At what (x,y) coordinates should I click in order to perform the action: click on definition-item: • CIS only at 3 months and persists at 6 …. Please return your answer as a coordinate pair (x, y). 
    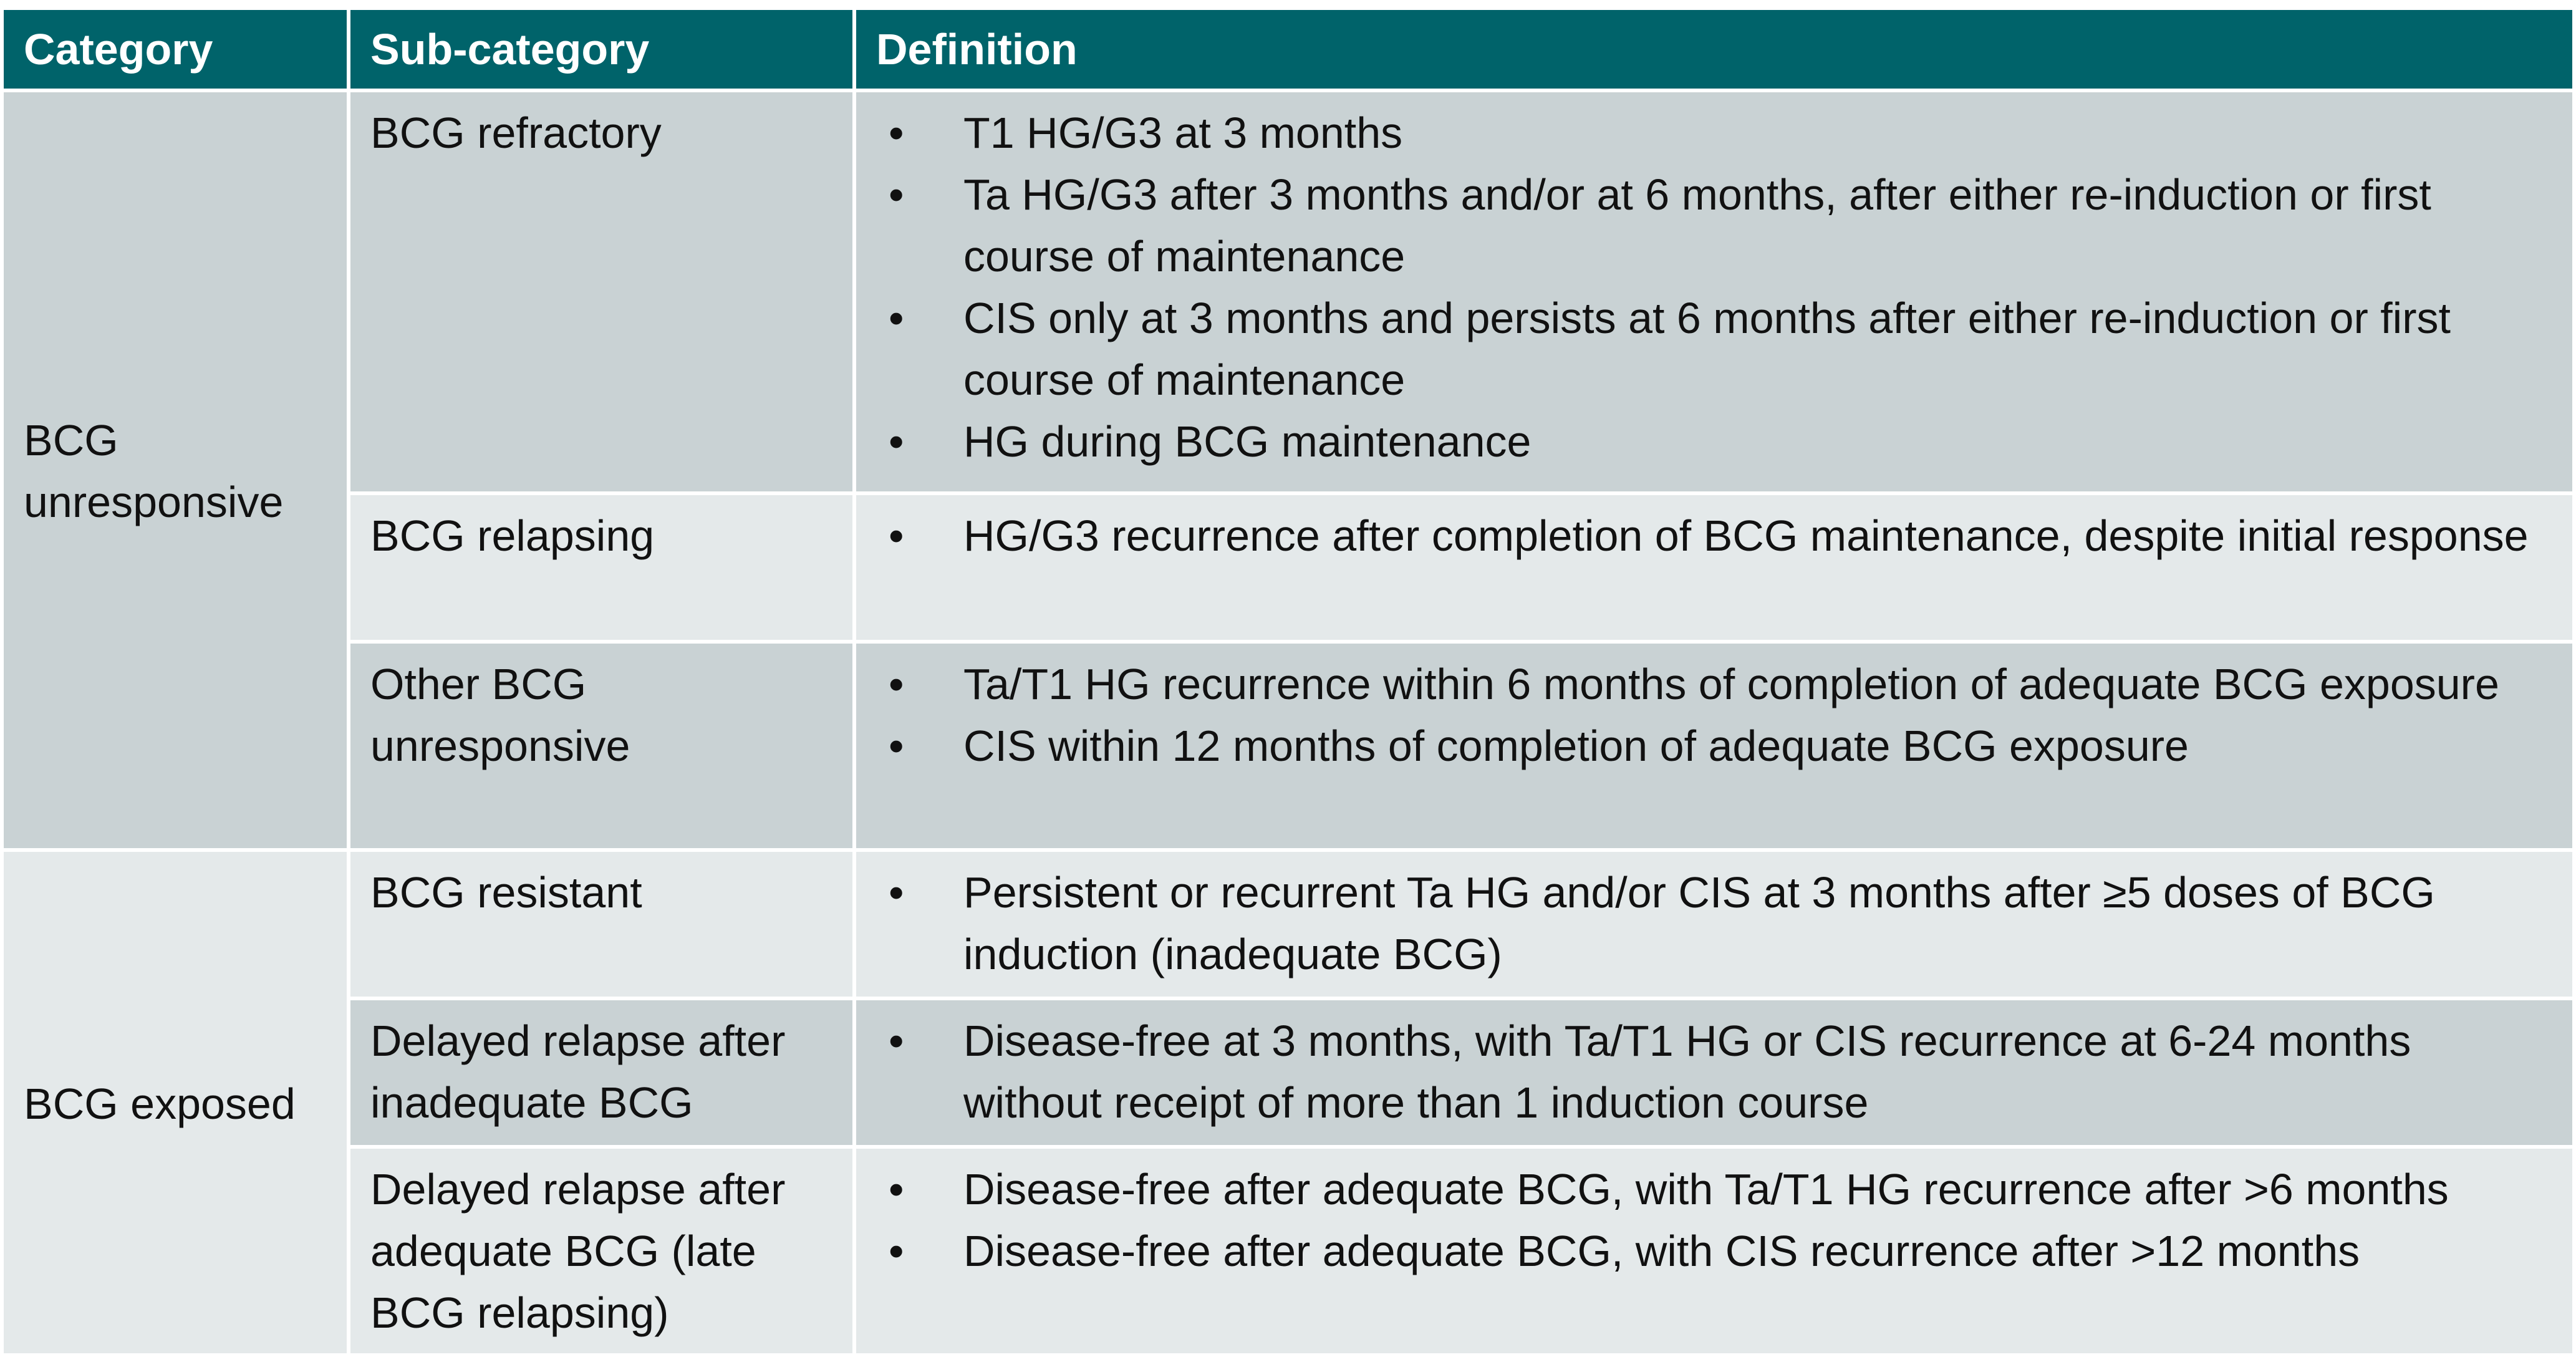
    Looking at the image, I should click on (1715, 349).